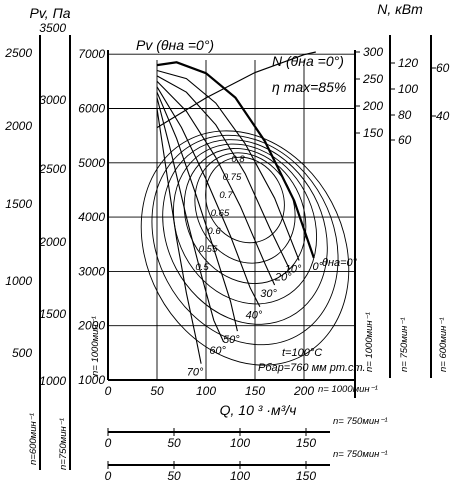 This screenshot has width=450, height=482. I want to click on power-curve, so click(236, 90).